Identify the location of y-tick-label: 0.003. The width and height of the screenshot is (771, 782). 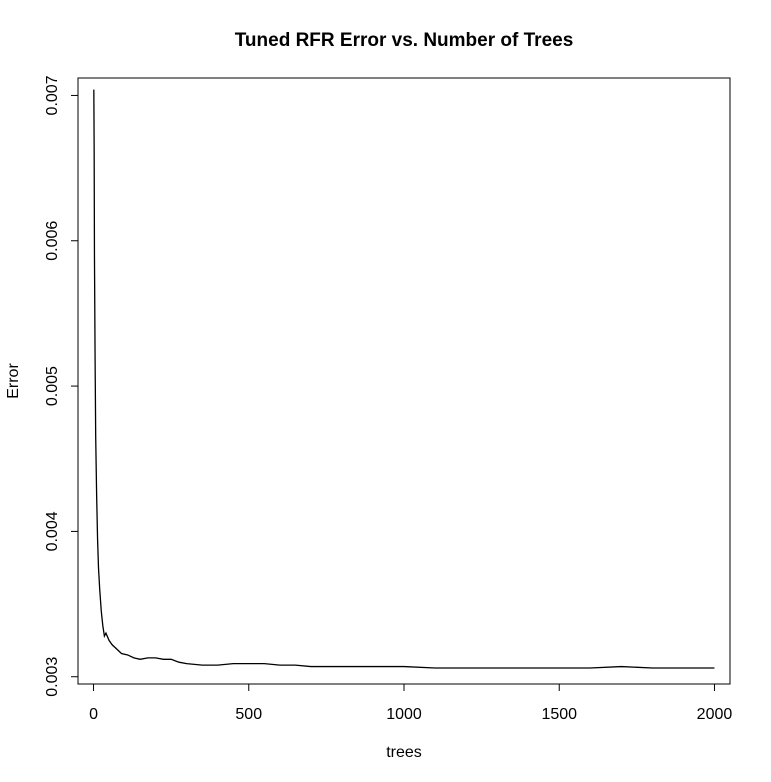
(52, 677).